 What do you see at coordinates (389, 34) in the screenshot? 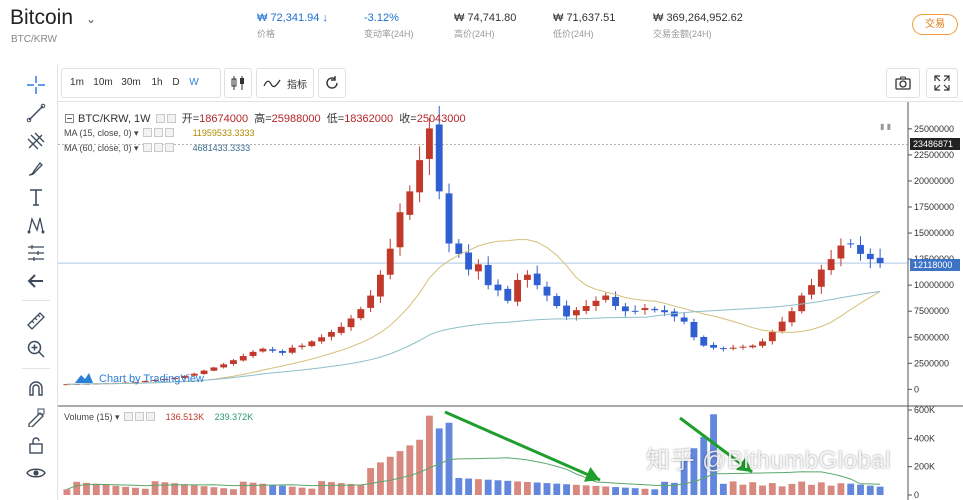
I see `stat-change-label: 变动率(24H)` at bounding box center [389, 34].